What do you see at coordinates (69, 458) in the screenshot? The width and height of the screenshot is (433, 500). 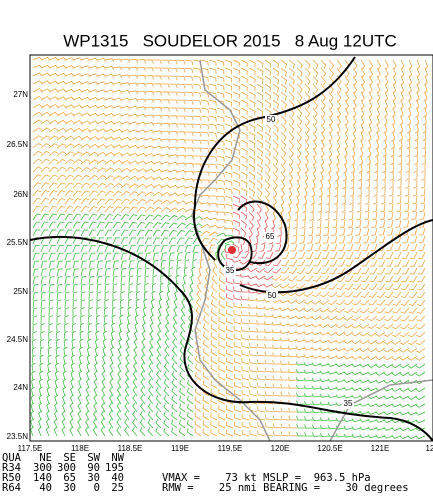 I see `table-cell: SE` at bounding box center [69, 458].